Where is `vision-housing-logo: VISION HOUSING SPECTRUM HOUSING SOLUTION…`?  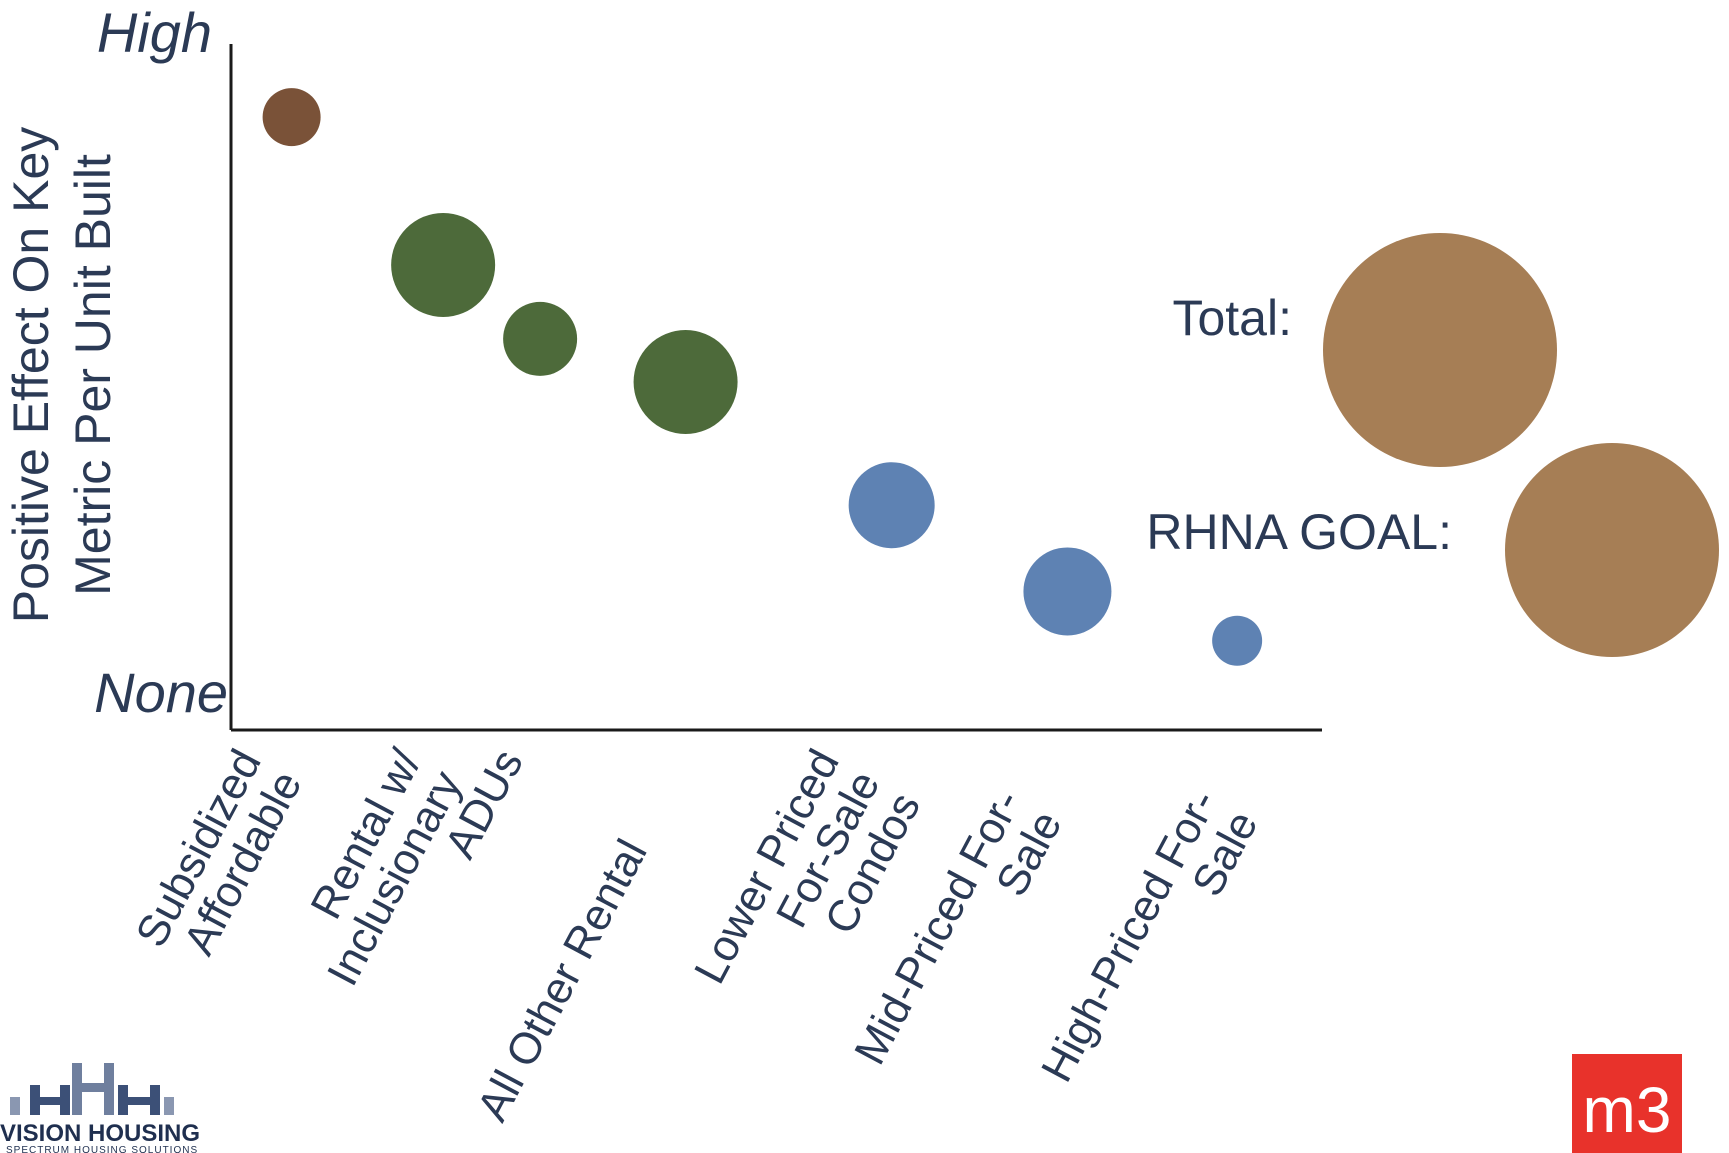
vision-housing-logo: VISION HOUSING SPECTRUM HOUSING SOLUTION… is located at coordinates (100, 1108).